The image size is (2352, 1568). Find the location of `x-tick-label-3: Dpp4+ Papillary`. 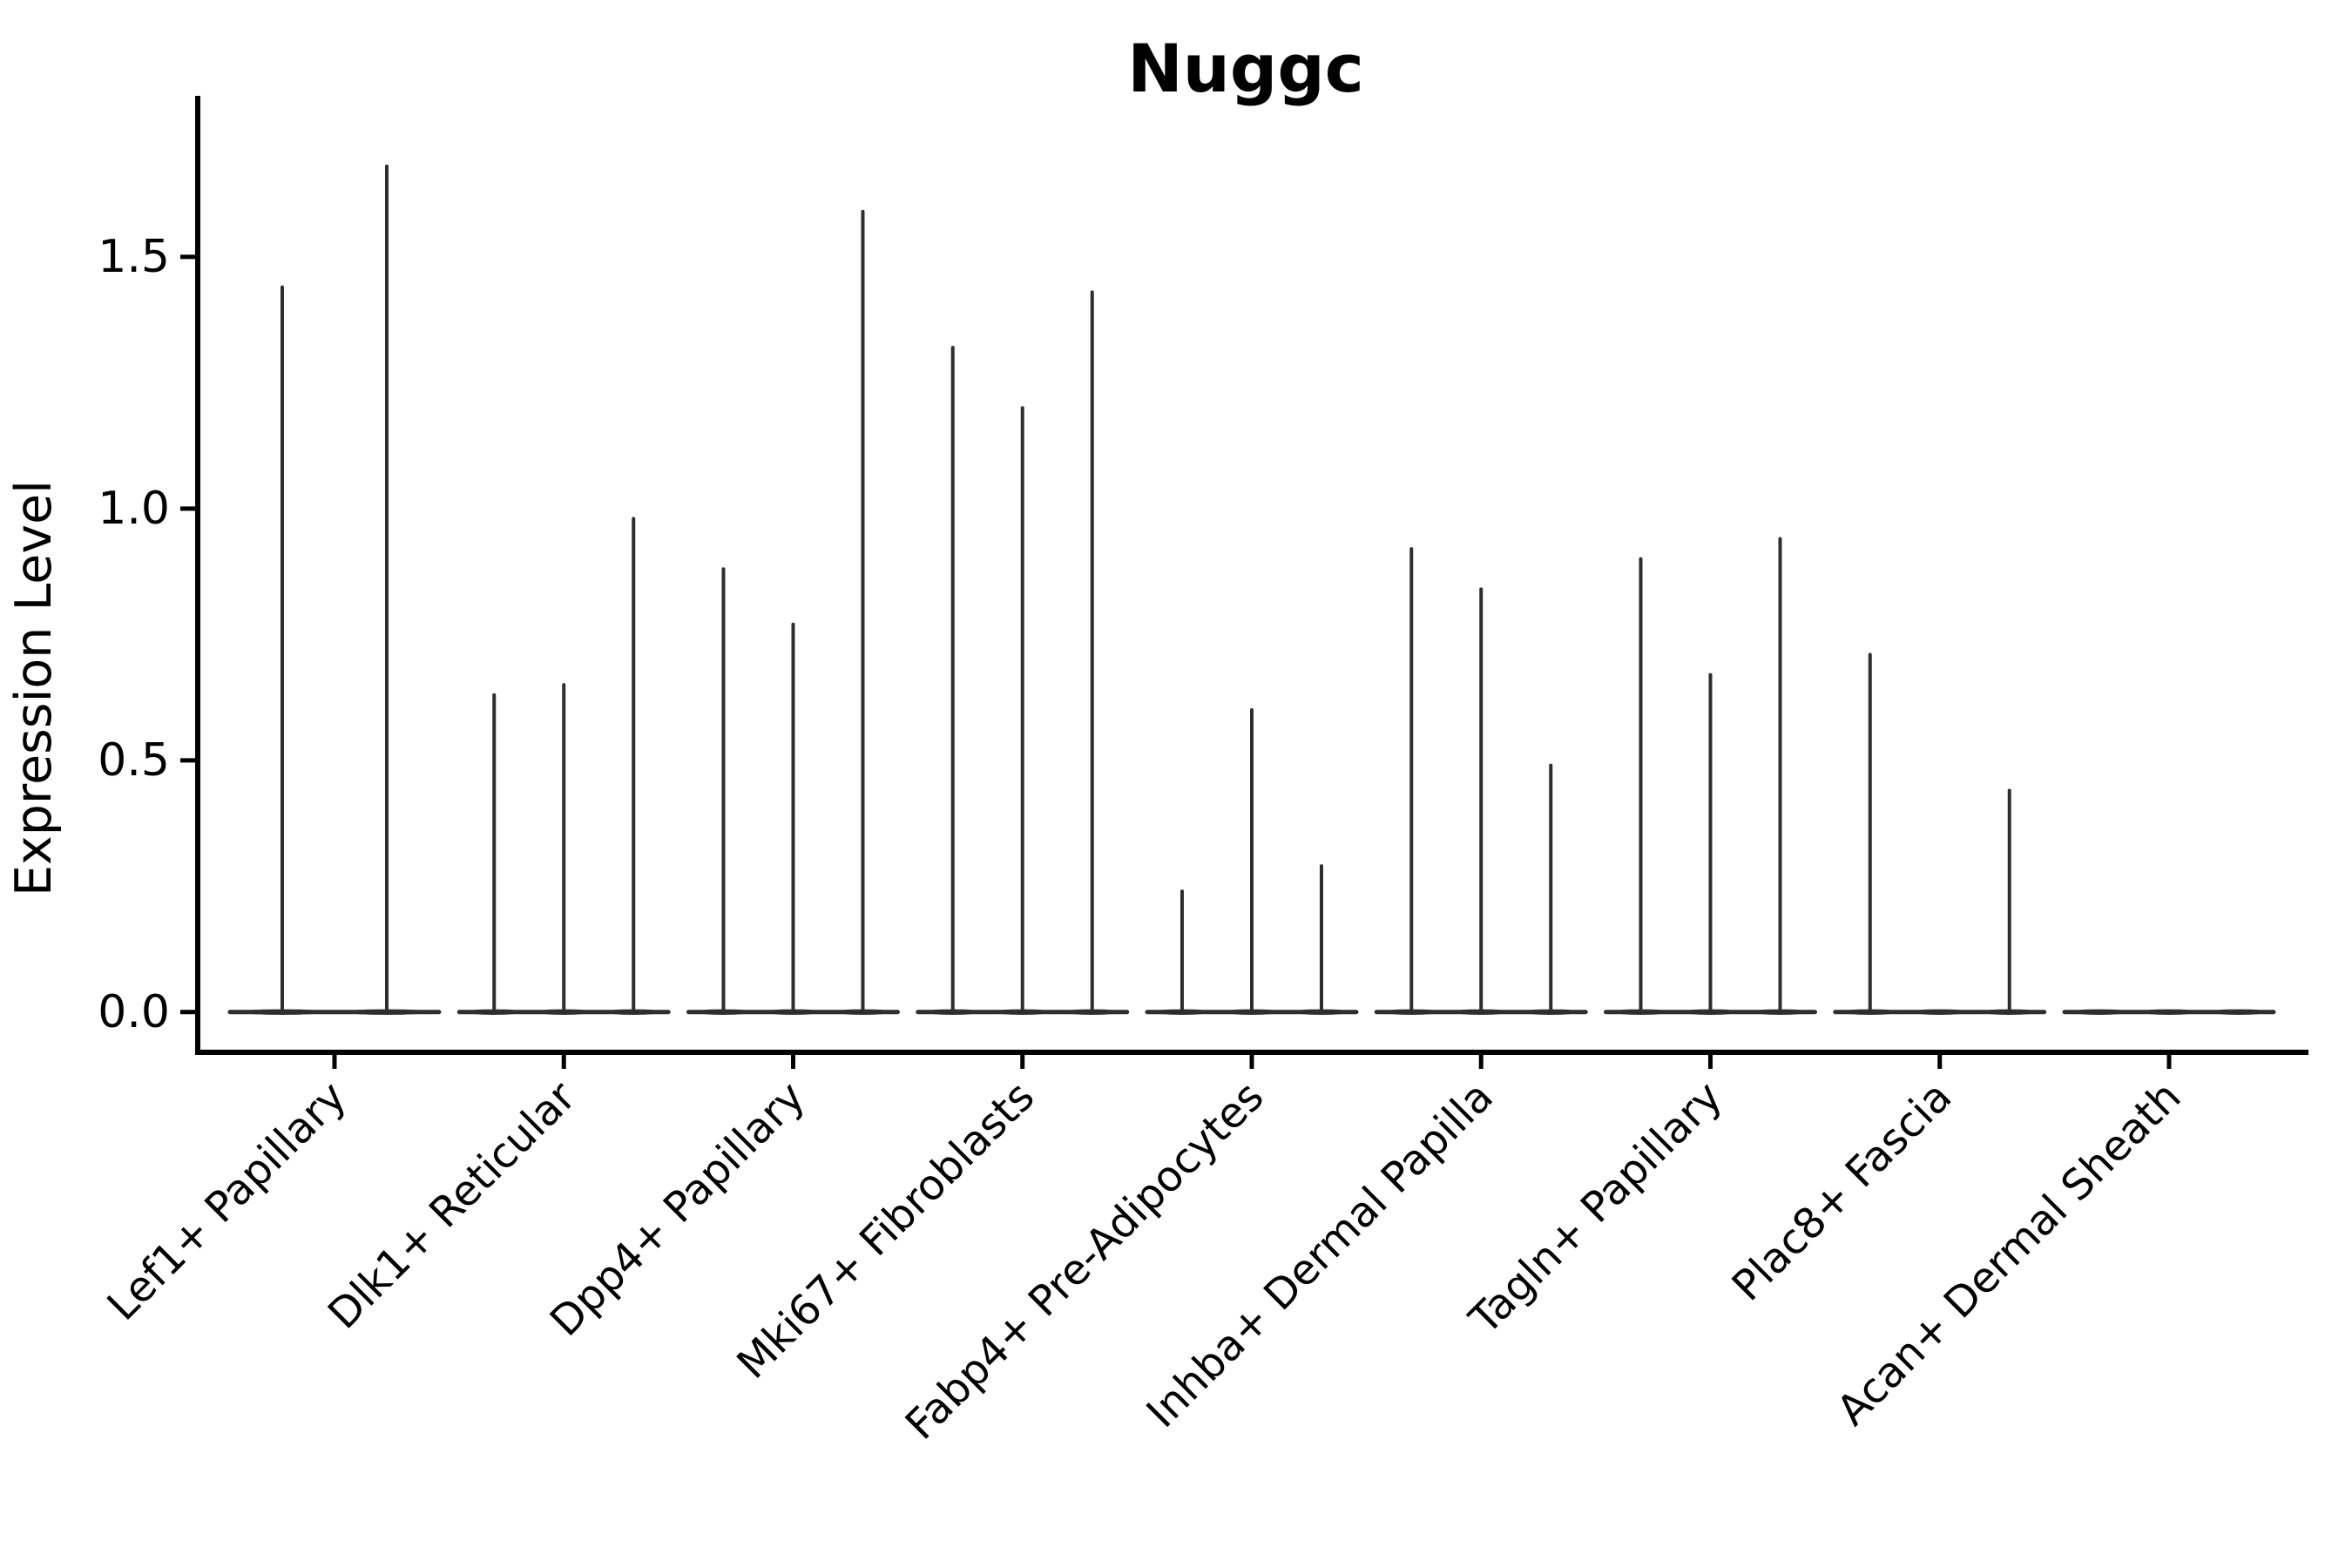

x-tick-label-3: Dpp4+ Papillary is located at coordinates (677, 1209).